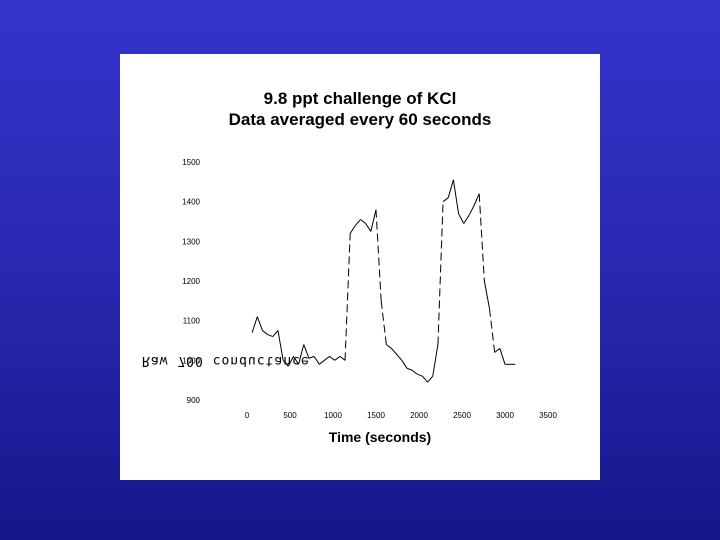 This screenshot has height=540, width=720. Describe the element at coordinates (376, 415) in the screenshot. I see `x-tick-label: 1500` at that location.